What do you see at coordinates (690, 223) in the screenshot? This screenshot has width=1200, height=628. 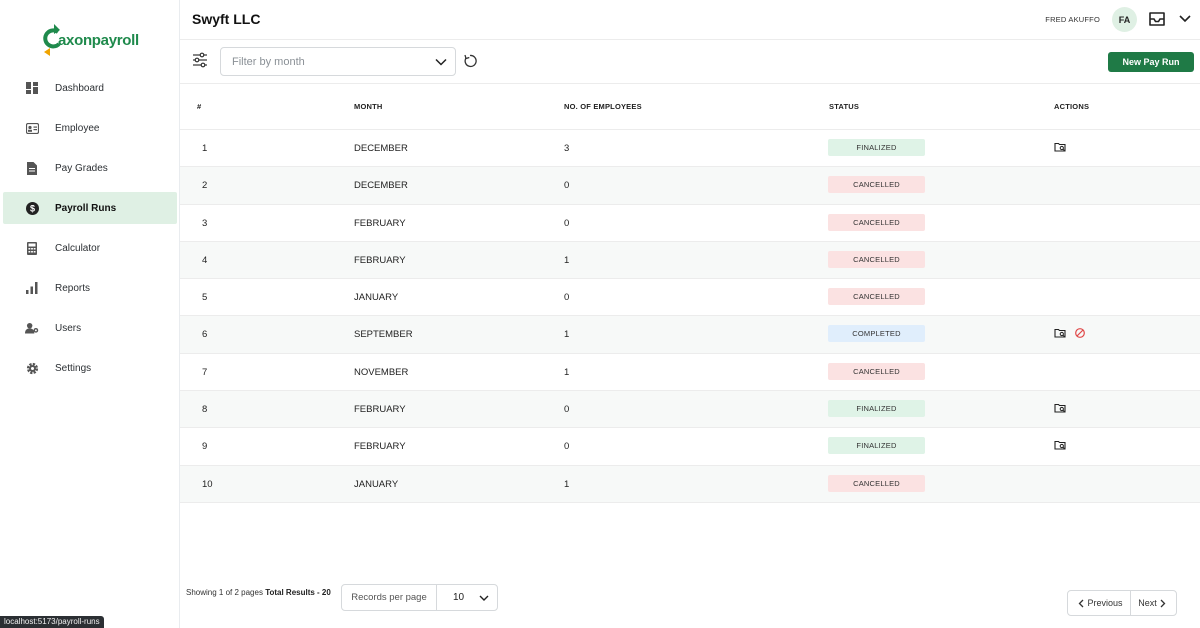 I see `table-row: 3 FEBRUARY 0 CANCELLED` at bounding box center [690, 223].